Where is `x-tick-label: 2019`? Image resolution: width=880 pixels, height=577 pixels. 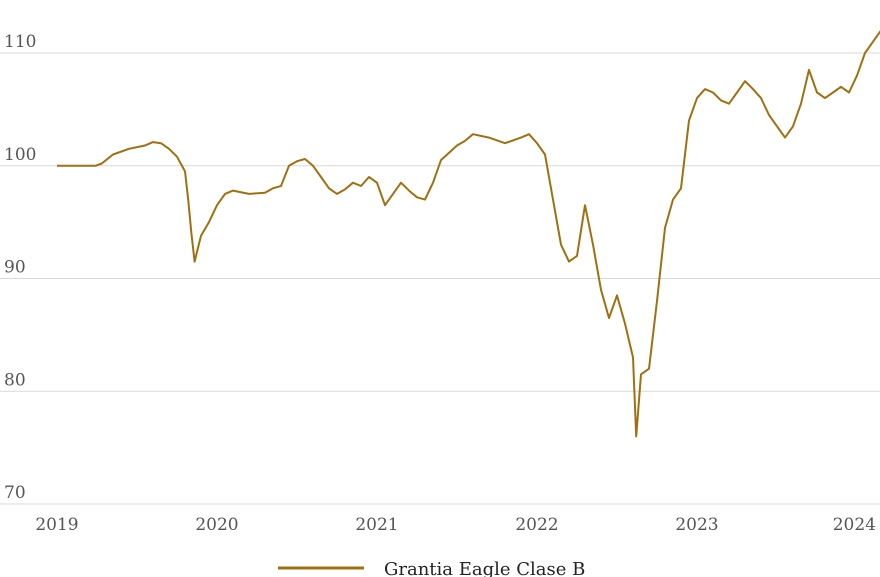 x-tick-label: 2019 is located at coordinates (56, 525).